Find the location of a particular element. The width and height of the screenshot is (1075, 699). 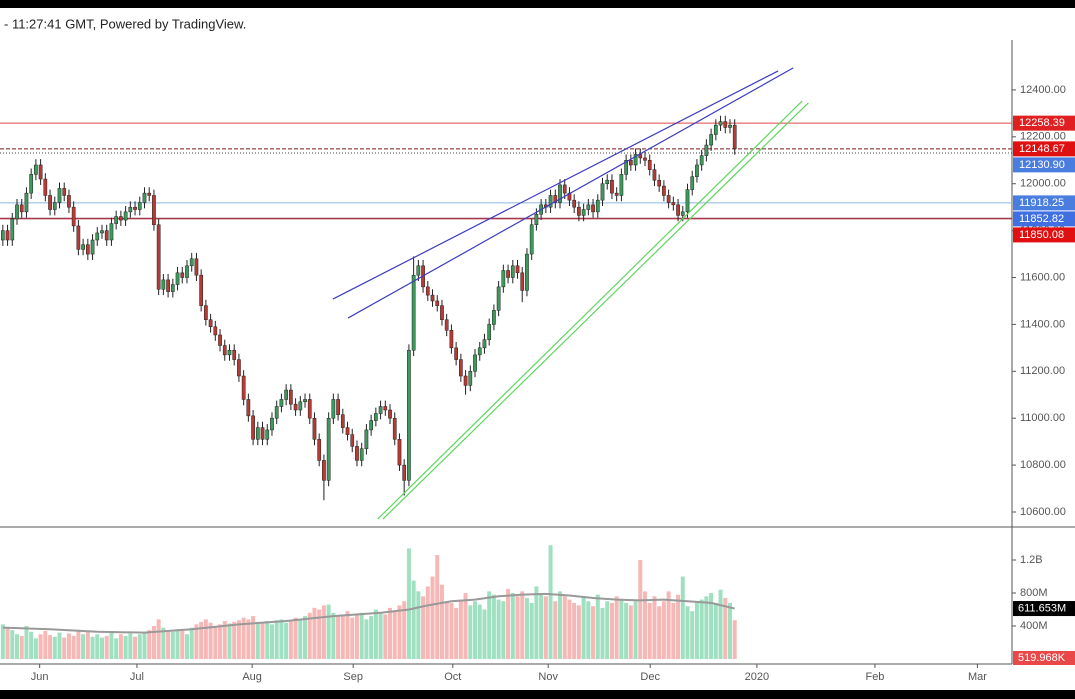

x-tick-label: Jul is located at coordinates (137, 677).